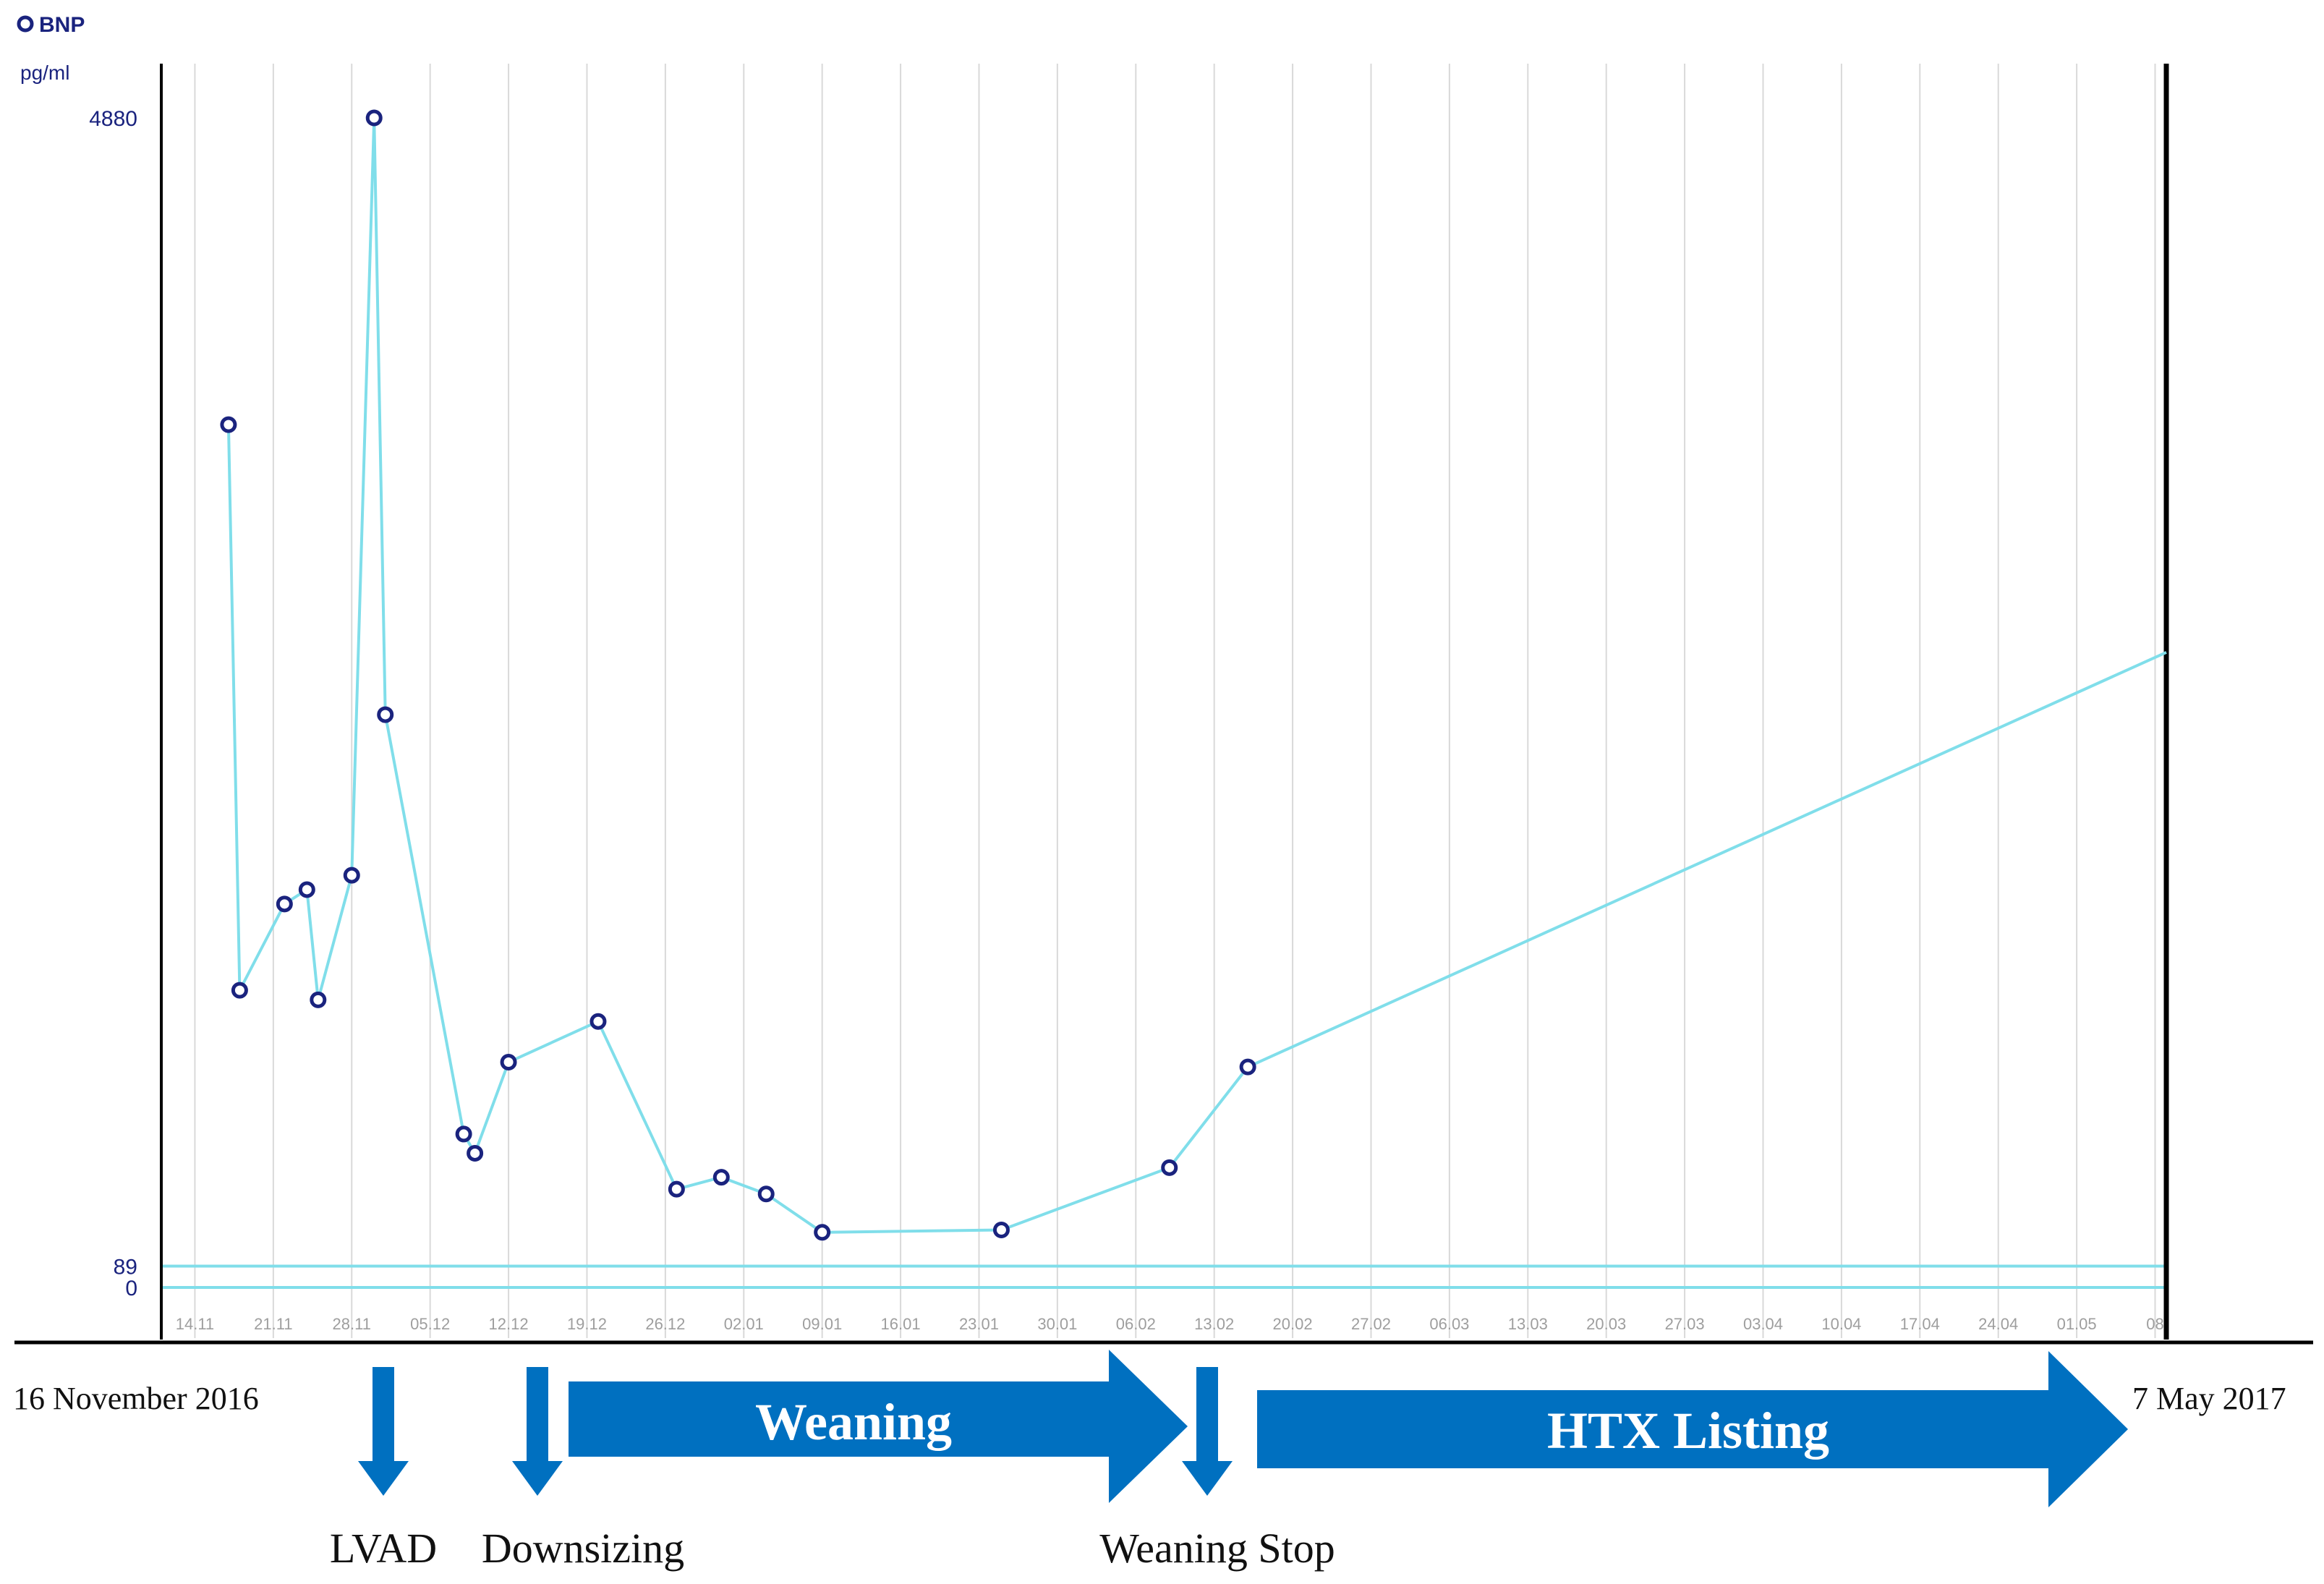 Image resolution: width=2324 pixels, height=1584 pixels. Describe the element at coordinates (125, 1267) in the screenshot. I see `y-tick-label: 89` at that location.